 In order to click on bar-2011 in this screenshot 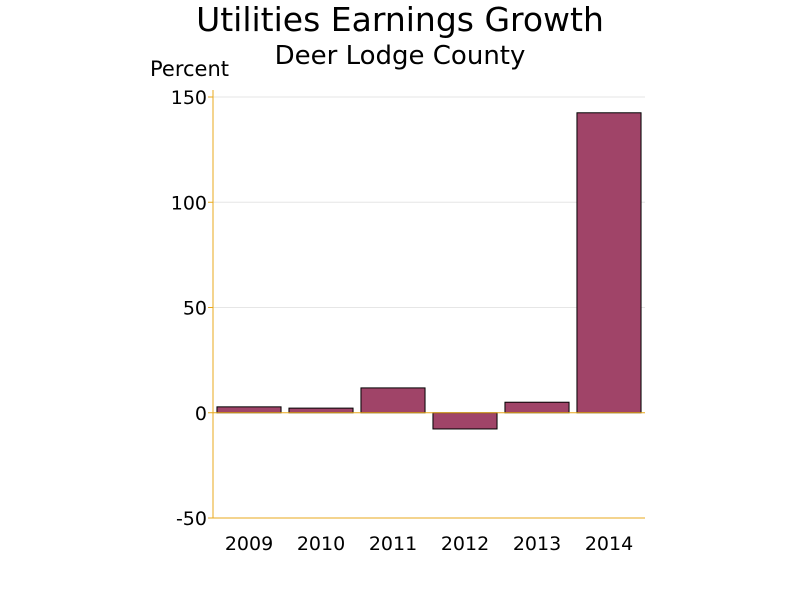, I will do `click(393, 400)`.